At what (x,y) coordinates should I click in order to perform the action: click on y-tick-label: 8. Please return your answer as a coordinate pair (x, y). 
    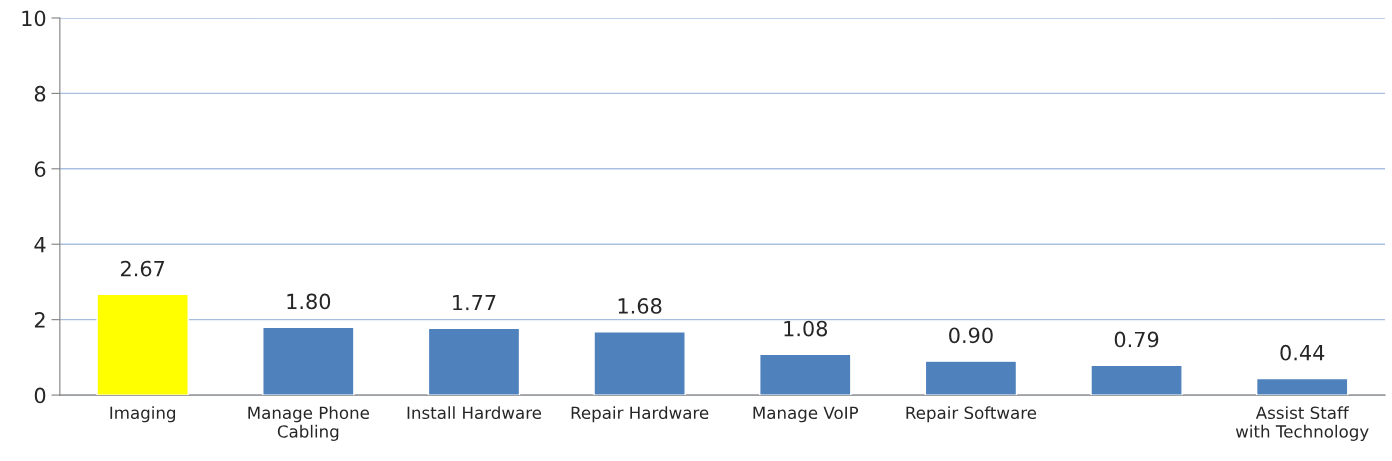
    Looking at the image, I should click on (40, 93).